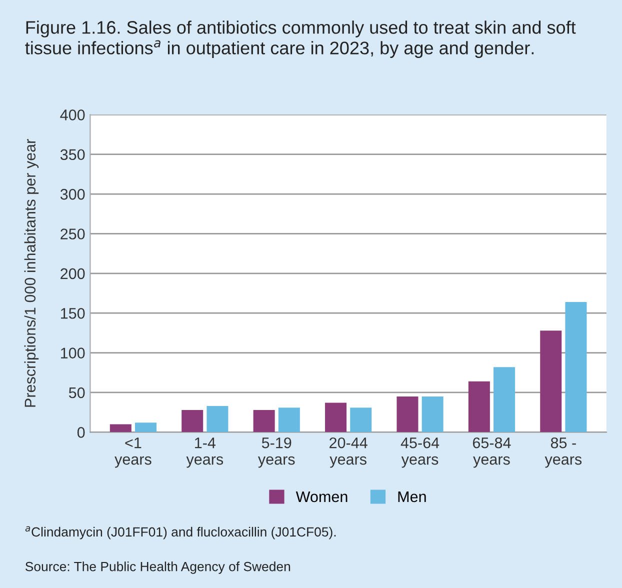 The width and height of the screenshot is (622, 588). Describe the element at coordinates (180, 533) in the screenshot. I see `text: $^{a}$Clindamycin (J01FF01) and flucloxacillin (J01CF05).` at that location.